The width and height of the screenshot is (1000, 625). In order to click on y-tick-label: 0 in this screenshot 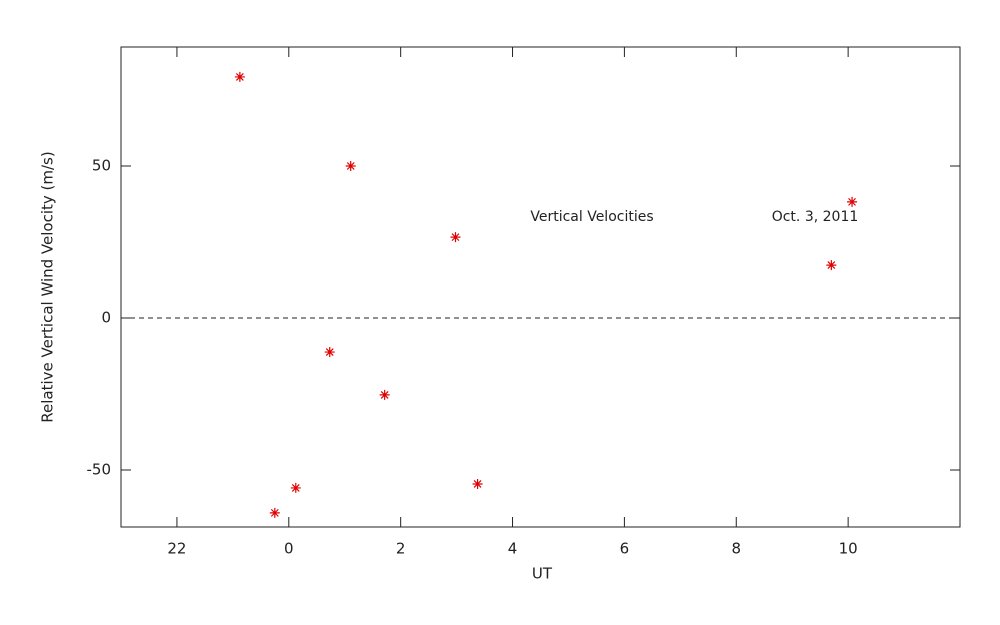, I will do `click(106, 317)`.